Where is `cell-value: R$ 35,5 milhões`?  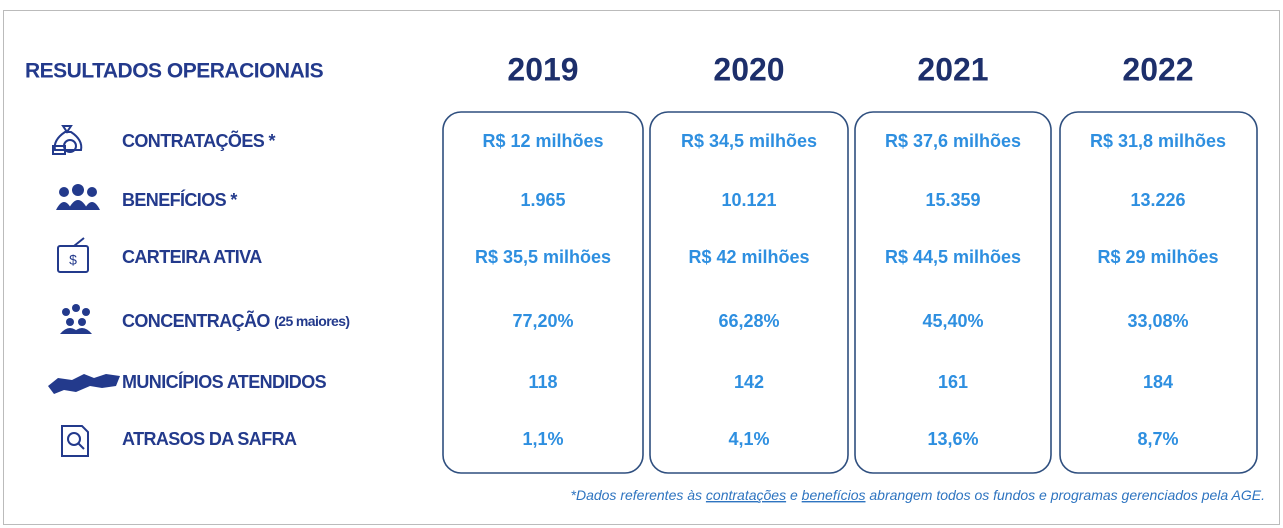
cell-value: R$ 35,5 milhões is located at coordinates (543, 257).